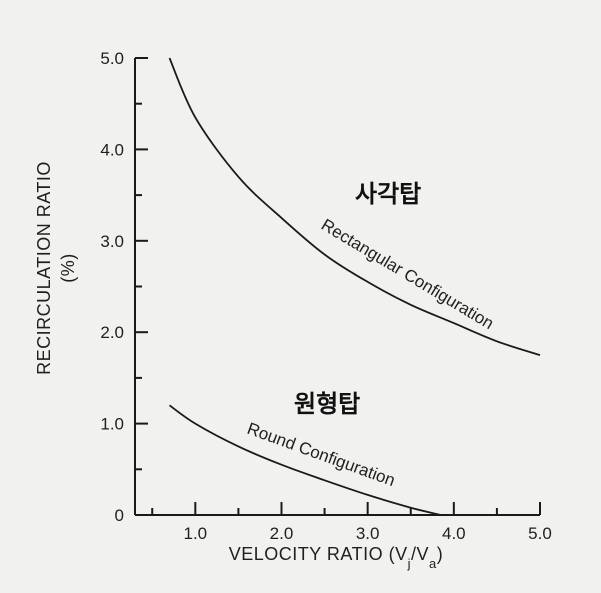 Image resolution: width=601 pixels, height=593 pixels. I want to click on x-tick-label: 1.0, so click(195, 533).